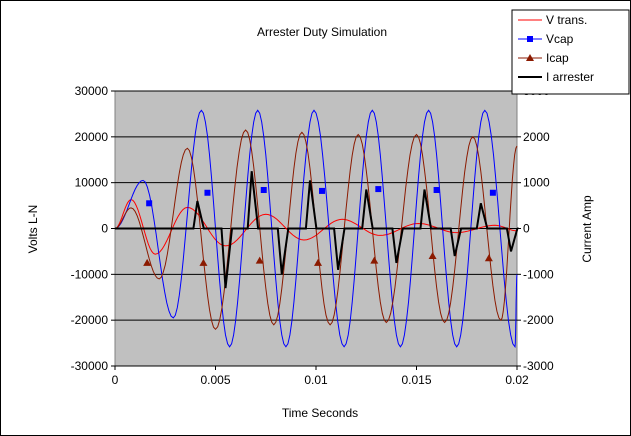 The width and height of the screenshot is (631, 436). What do you see at coordinates (560, 39) in the screenshot?
I see `legend-label-vcap: Vcap` at bounding box center [560, 39].